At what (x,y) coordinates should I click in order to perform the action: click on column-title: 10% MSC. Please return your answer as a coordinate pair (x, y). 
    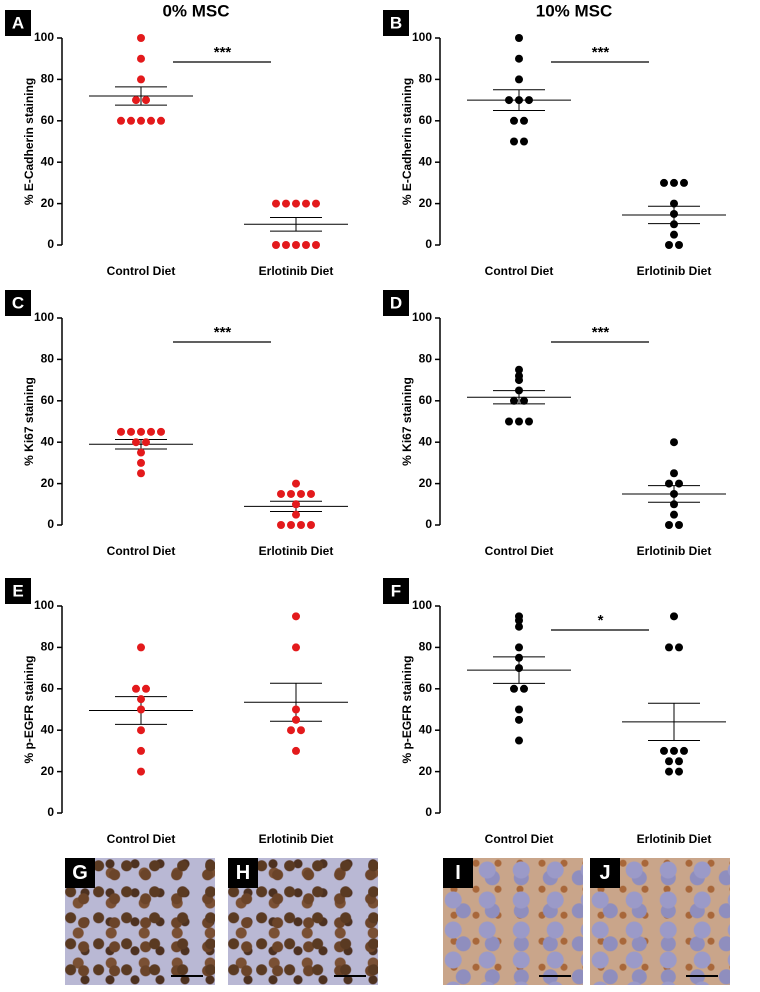
    Looking at the image, I should click on (574, 10).